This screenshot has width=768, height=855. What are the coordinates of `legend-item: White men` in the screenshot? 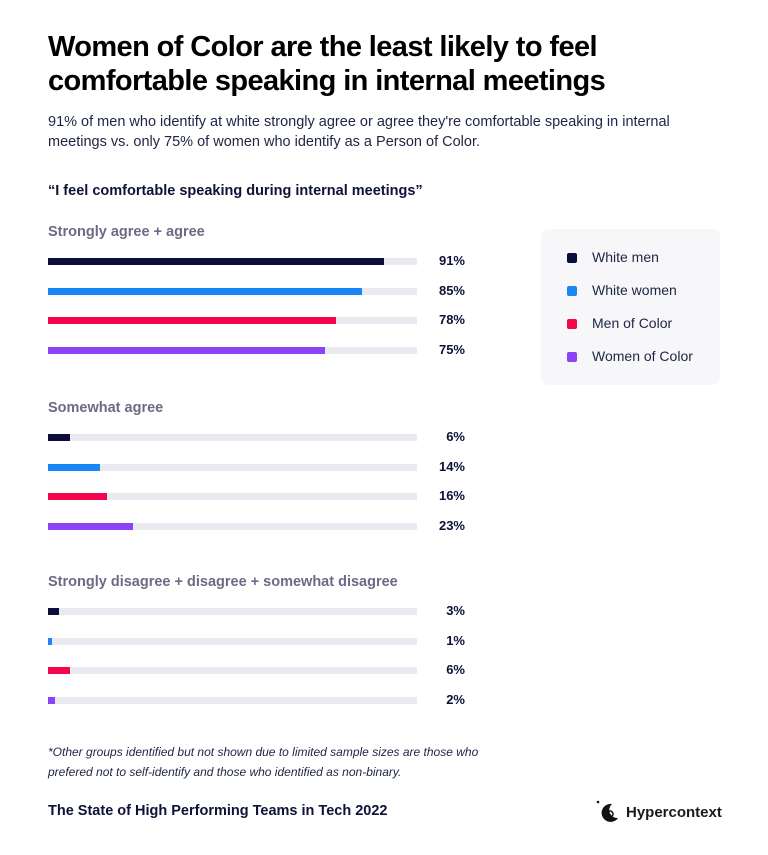 It's located at (613, 257).